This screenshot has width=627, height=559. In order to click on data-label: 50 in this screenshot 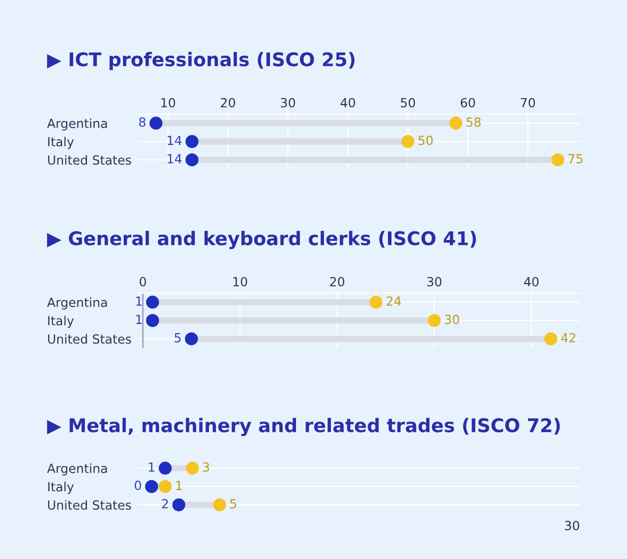, I will do `click(425, 141)`.